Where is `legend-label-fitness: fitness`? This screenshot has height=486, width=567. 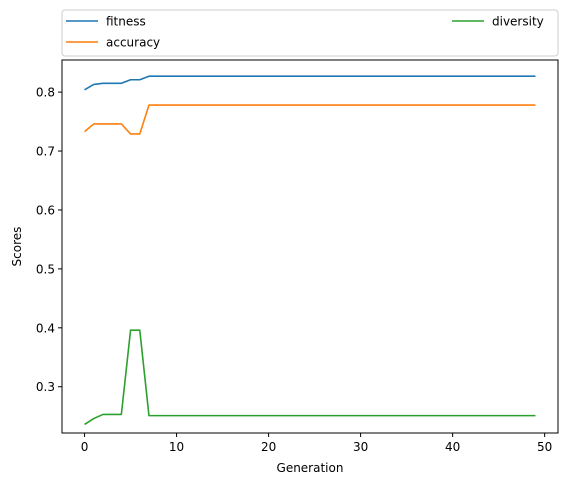 legend-label-fitness: fitness is located at coordinates (126, 22).